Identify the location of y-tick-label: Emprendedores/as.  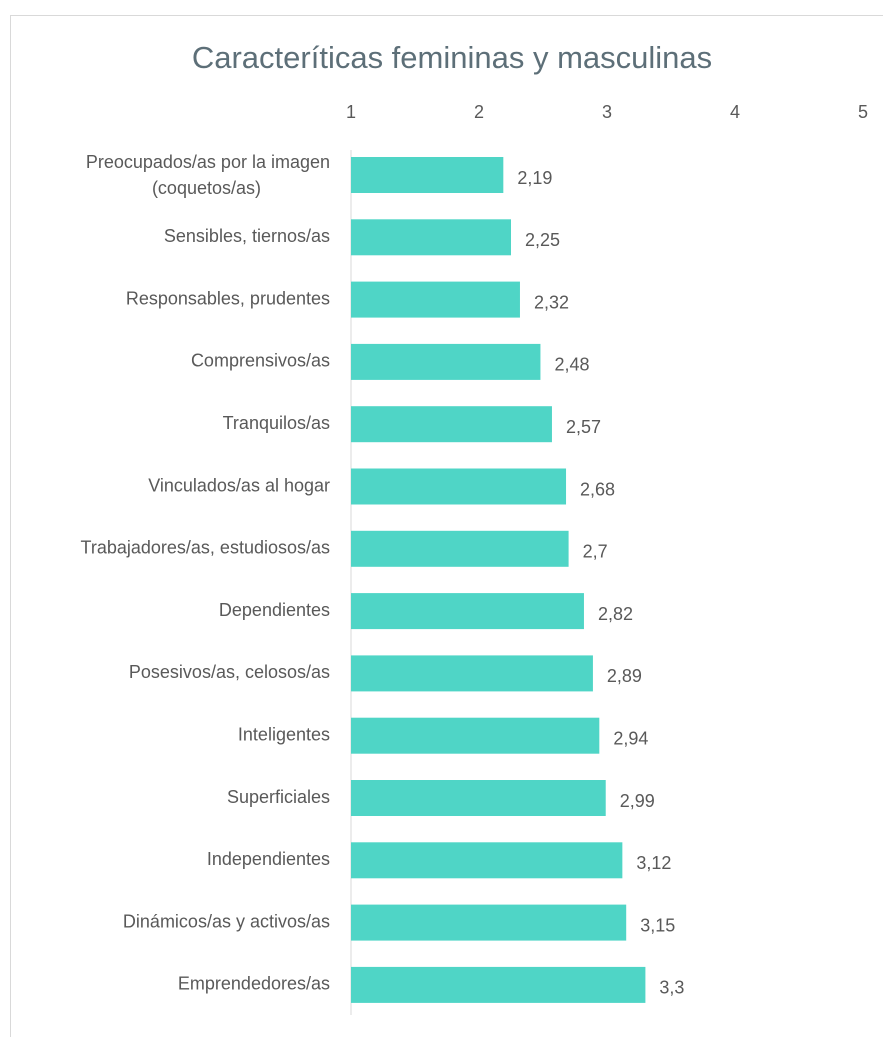
(254, 984).